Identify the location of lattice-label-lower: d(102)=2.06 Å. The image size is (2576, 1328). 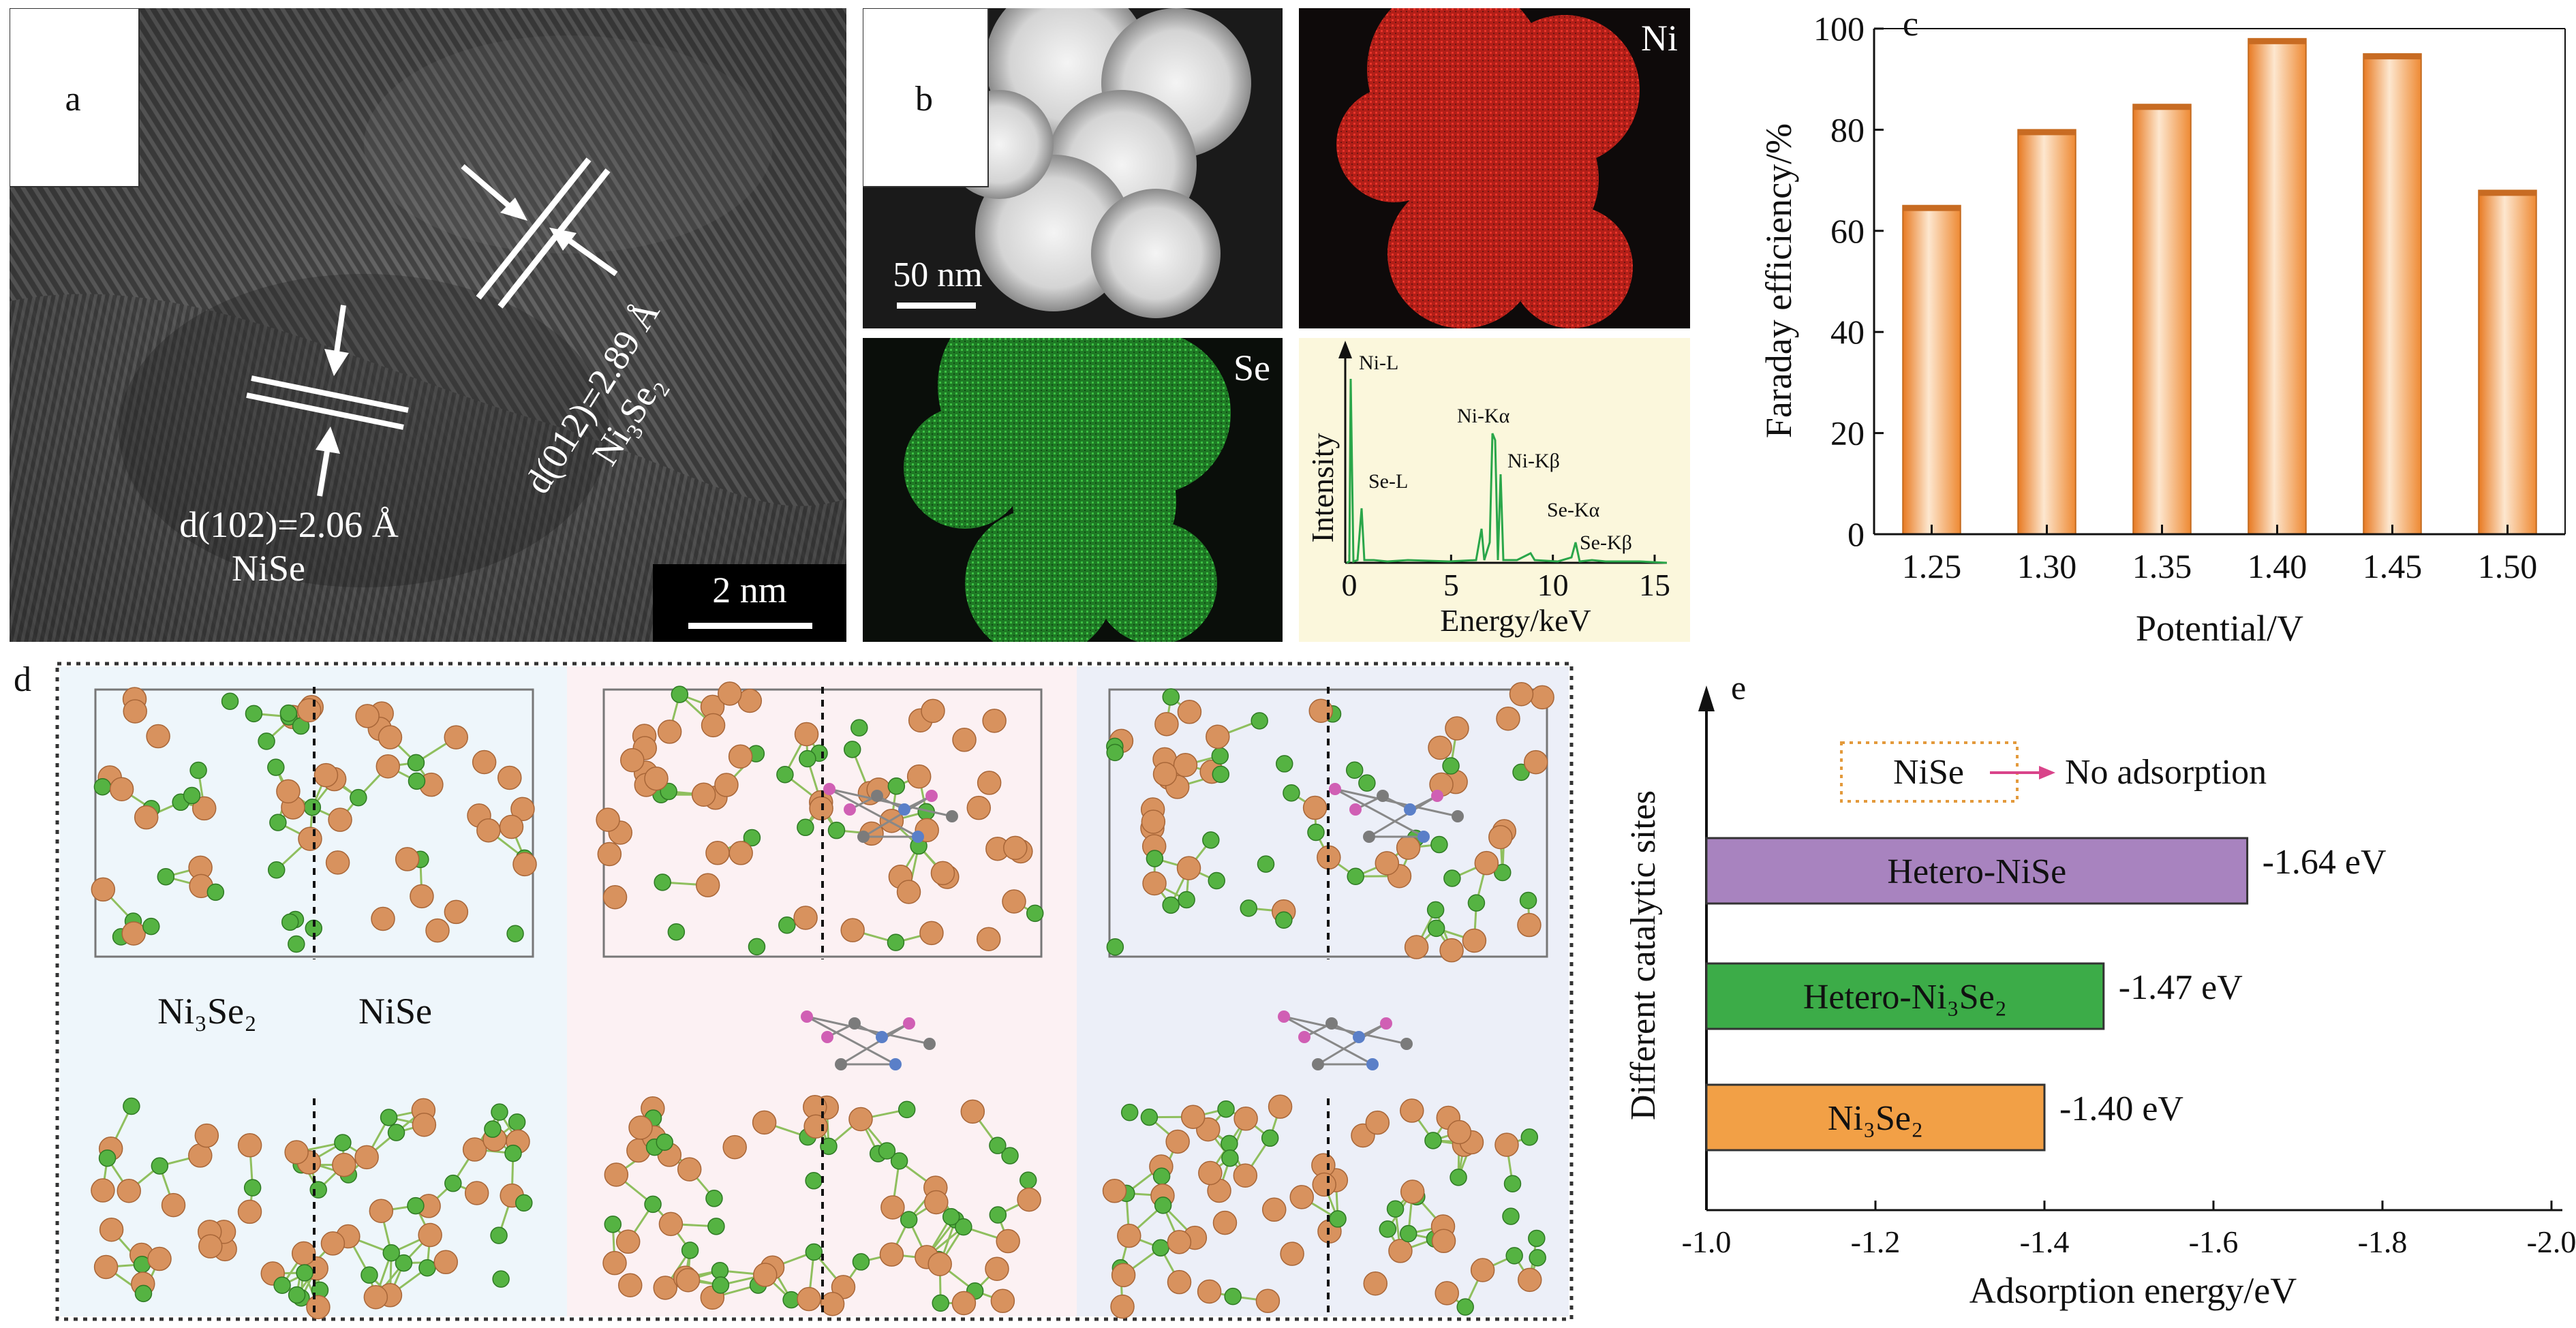
(288, 524).